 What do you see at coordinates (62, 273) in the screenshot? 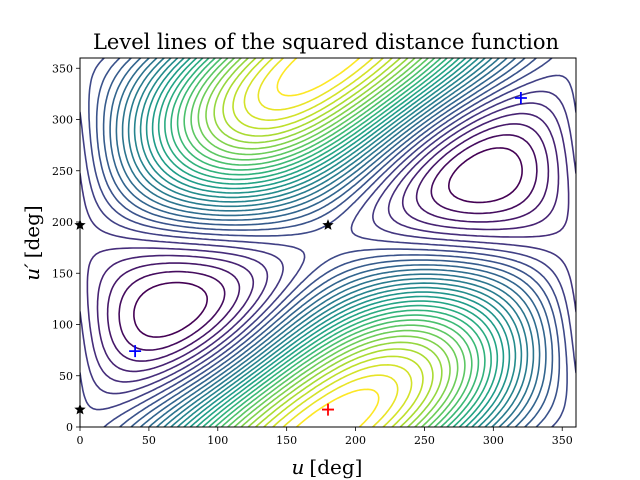
I see `y-tick-label: 150` at bounding box center [62, 273].